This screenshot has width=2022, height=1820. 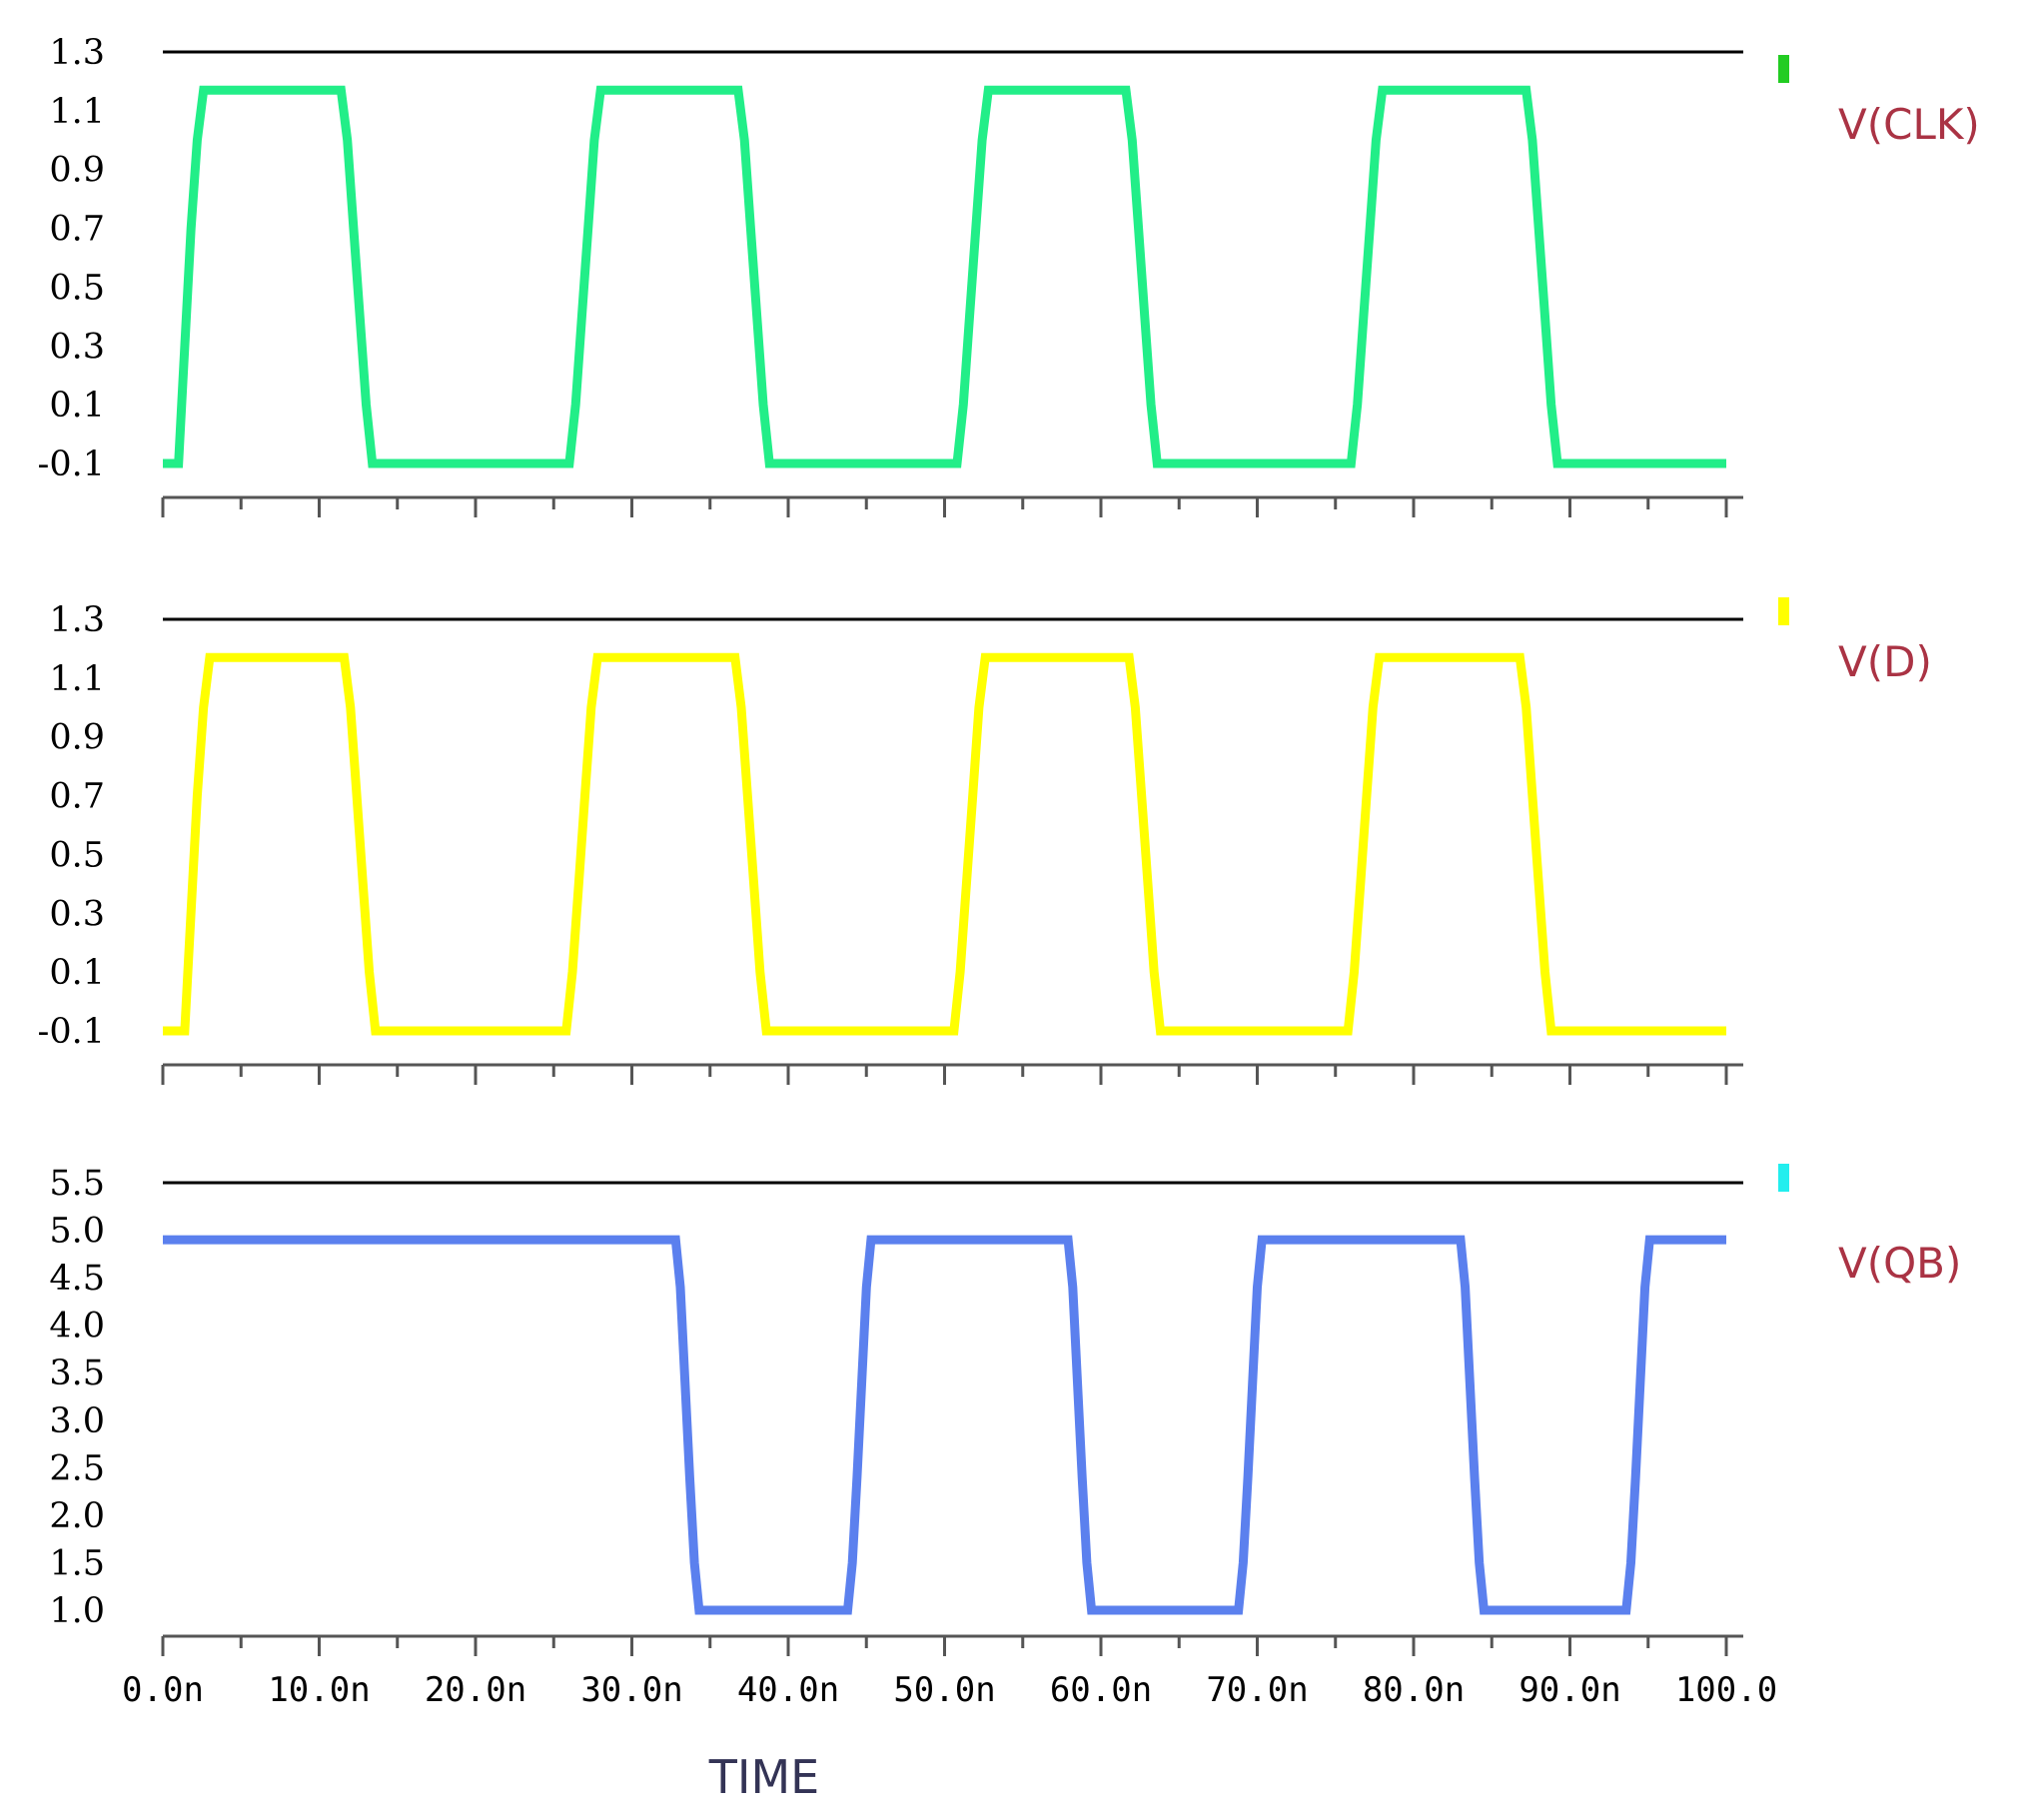 What do you see at coordinates (944, 1690) in the screenshot?
I see `x-tick-label: 50.0n` at bounding box center [944, 1690].